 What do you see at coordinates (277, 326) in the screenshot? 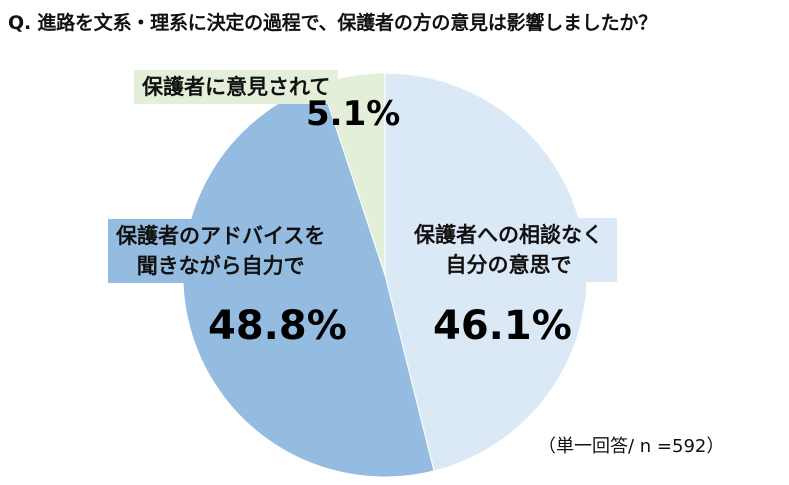
I see `slice-value-with-advice: 48.8%` at bounding box center [277, 326].